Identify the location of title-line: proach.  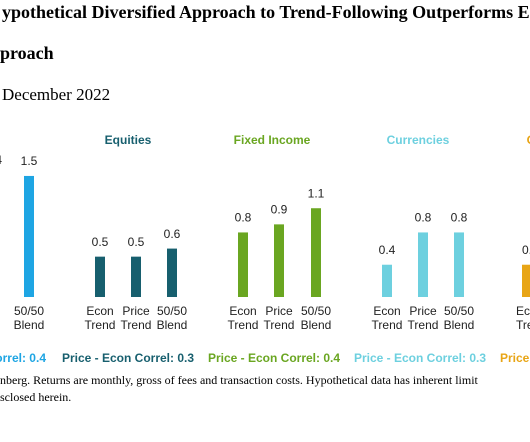
(27, 53).